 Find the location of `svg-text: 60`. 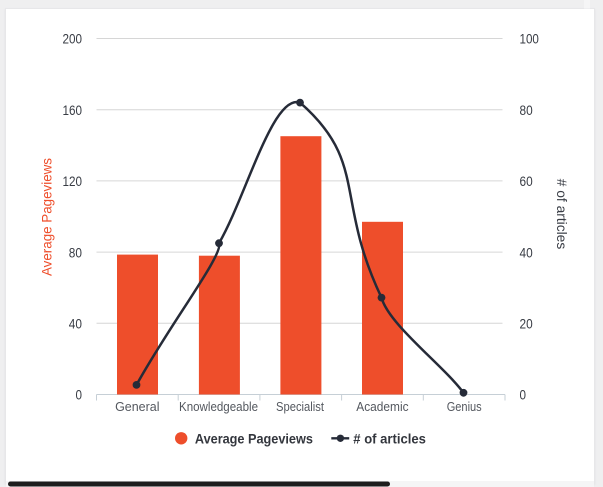

svg-text: 60 is located at coordinates (526, 181).